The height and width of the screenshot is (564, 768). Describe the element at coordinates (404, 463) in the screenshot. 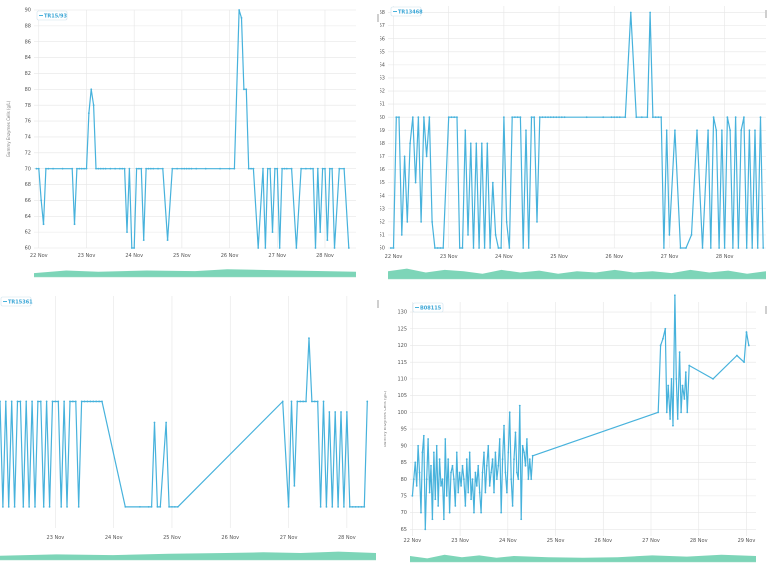

I see `y-tick-label: 85` at that location.